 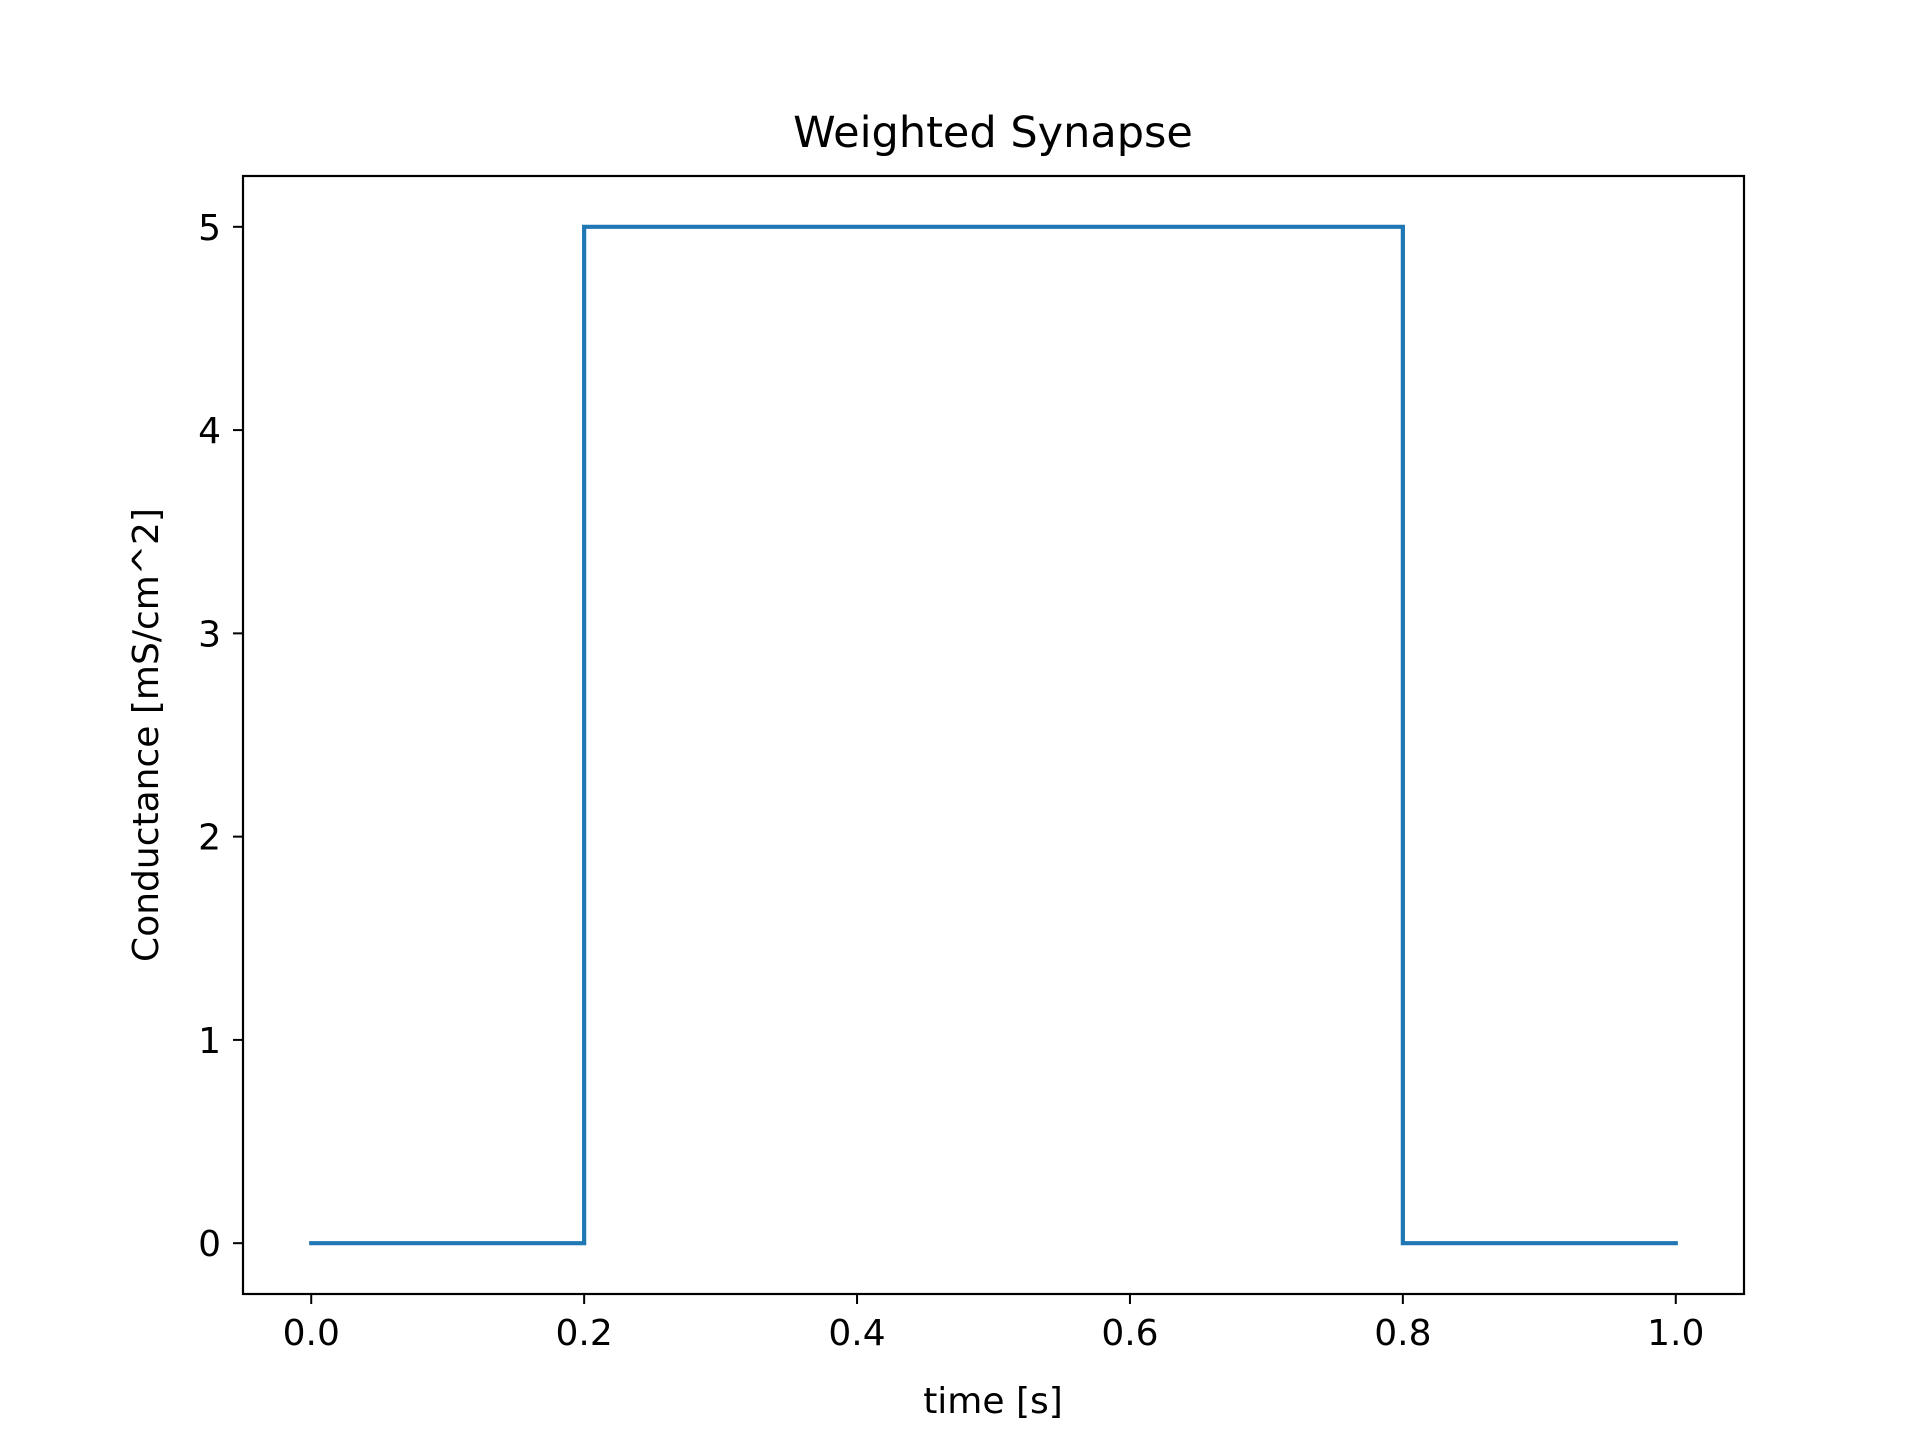 What do you see at coordinates (209, 1041) in the screenshot?
I see `y-tick-label-1: 1` at bounding box center [209, 1041].